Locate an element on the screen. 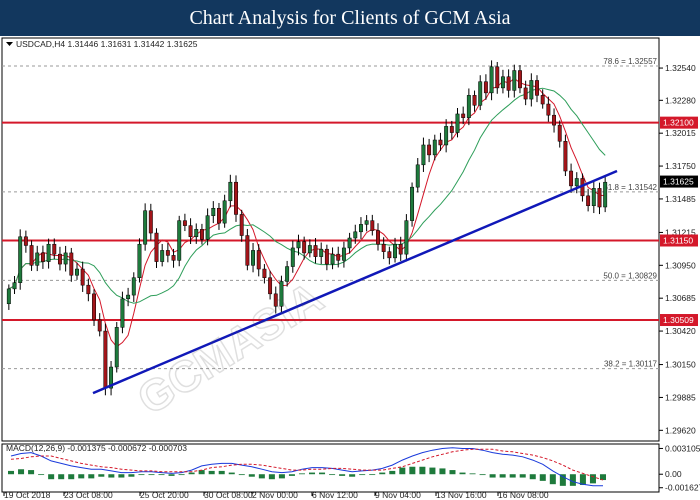 The width and height of the screenshot is (700, 500). price-tick-label: 1.29885 is located at coordinates (680, 397).